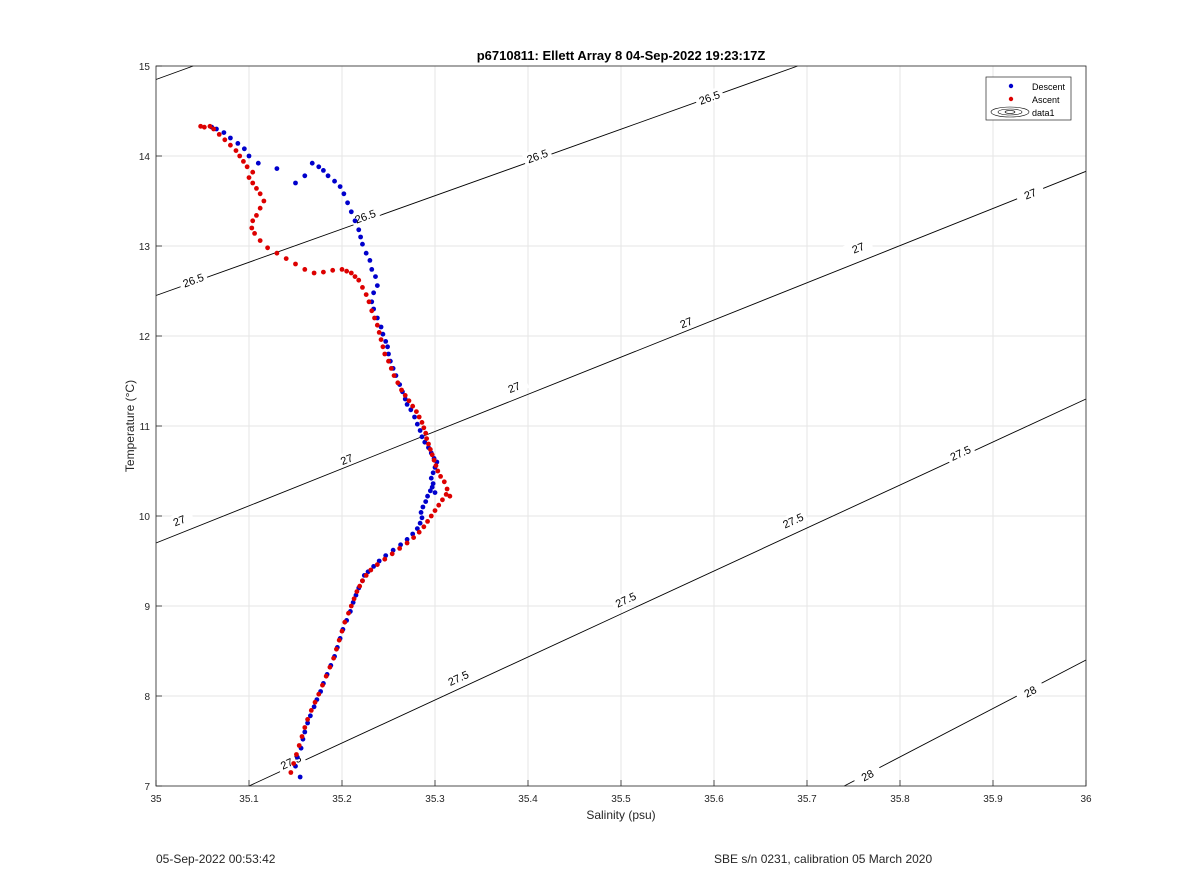 This screenshot has width=1200, height=885. What do you see at coordinates (1086, 799) in the screenshot?
I see `x-tick-label: 36` at bounding box center [1086, 799].